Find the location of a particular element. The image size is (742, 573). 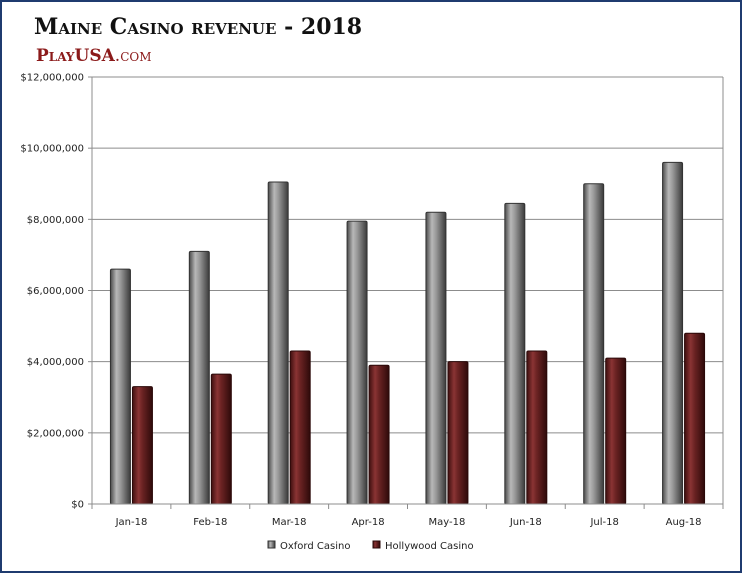

y-tick-label: $12,000,000 is located at coordinates (52, 78).